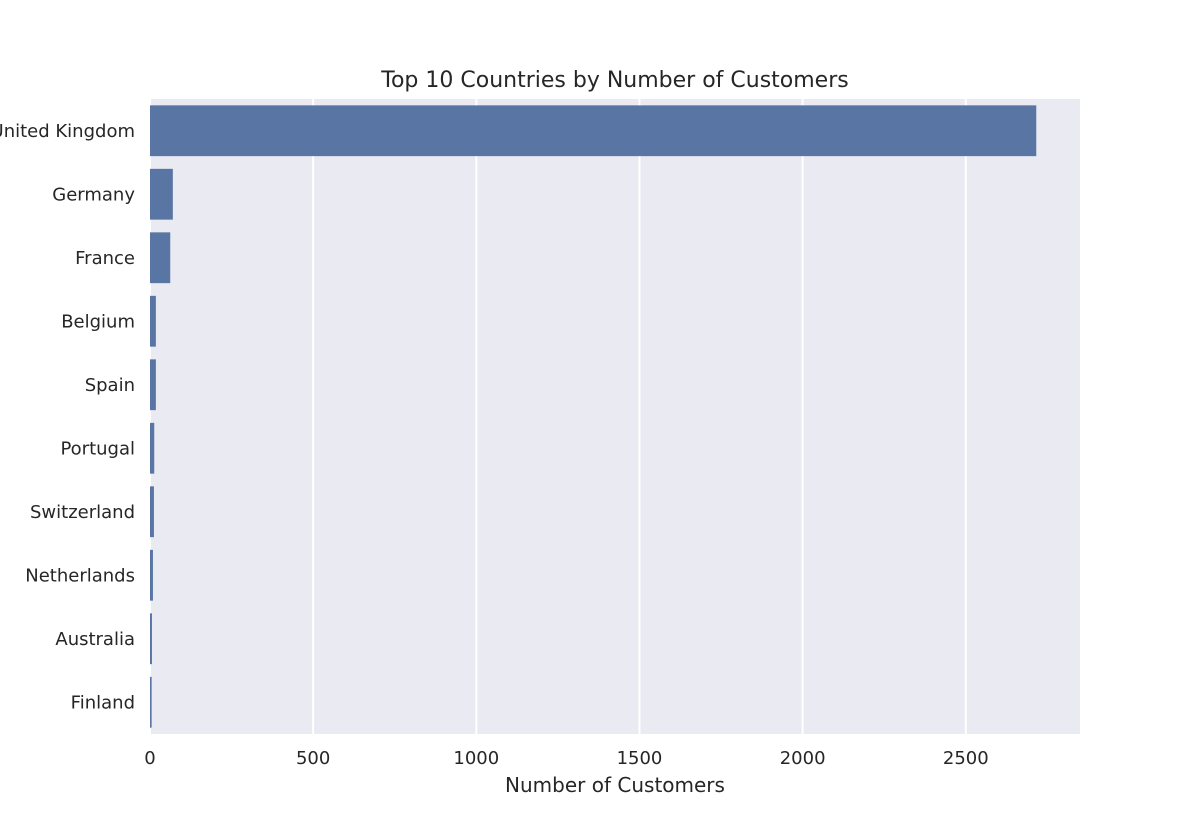 The height and width of the screenshot is (830, 1200). What do you see at coordinates (614, 80) in the screenshot?
I see `chart-title: Top 10 Countries by Number of Customers` at bounding box center [614, 80].